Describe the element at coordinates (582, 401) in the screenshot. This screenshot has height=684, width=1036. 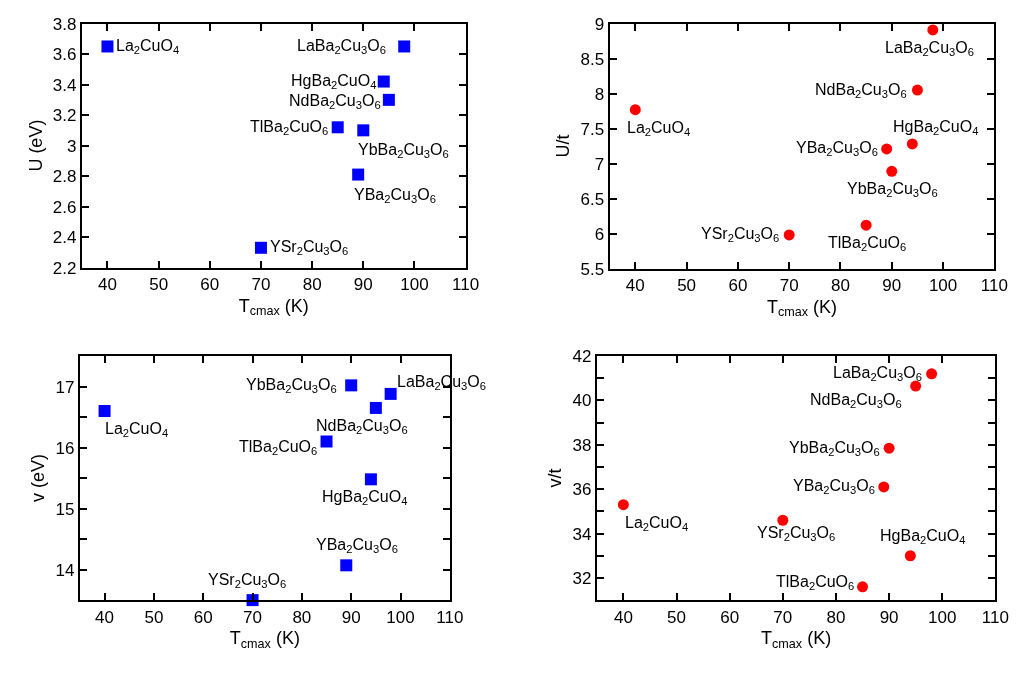
I see `y-tick-label: 40` at that location.